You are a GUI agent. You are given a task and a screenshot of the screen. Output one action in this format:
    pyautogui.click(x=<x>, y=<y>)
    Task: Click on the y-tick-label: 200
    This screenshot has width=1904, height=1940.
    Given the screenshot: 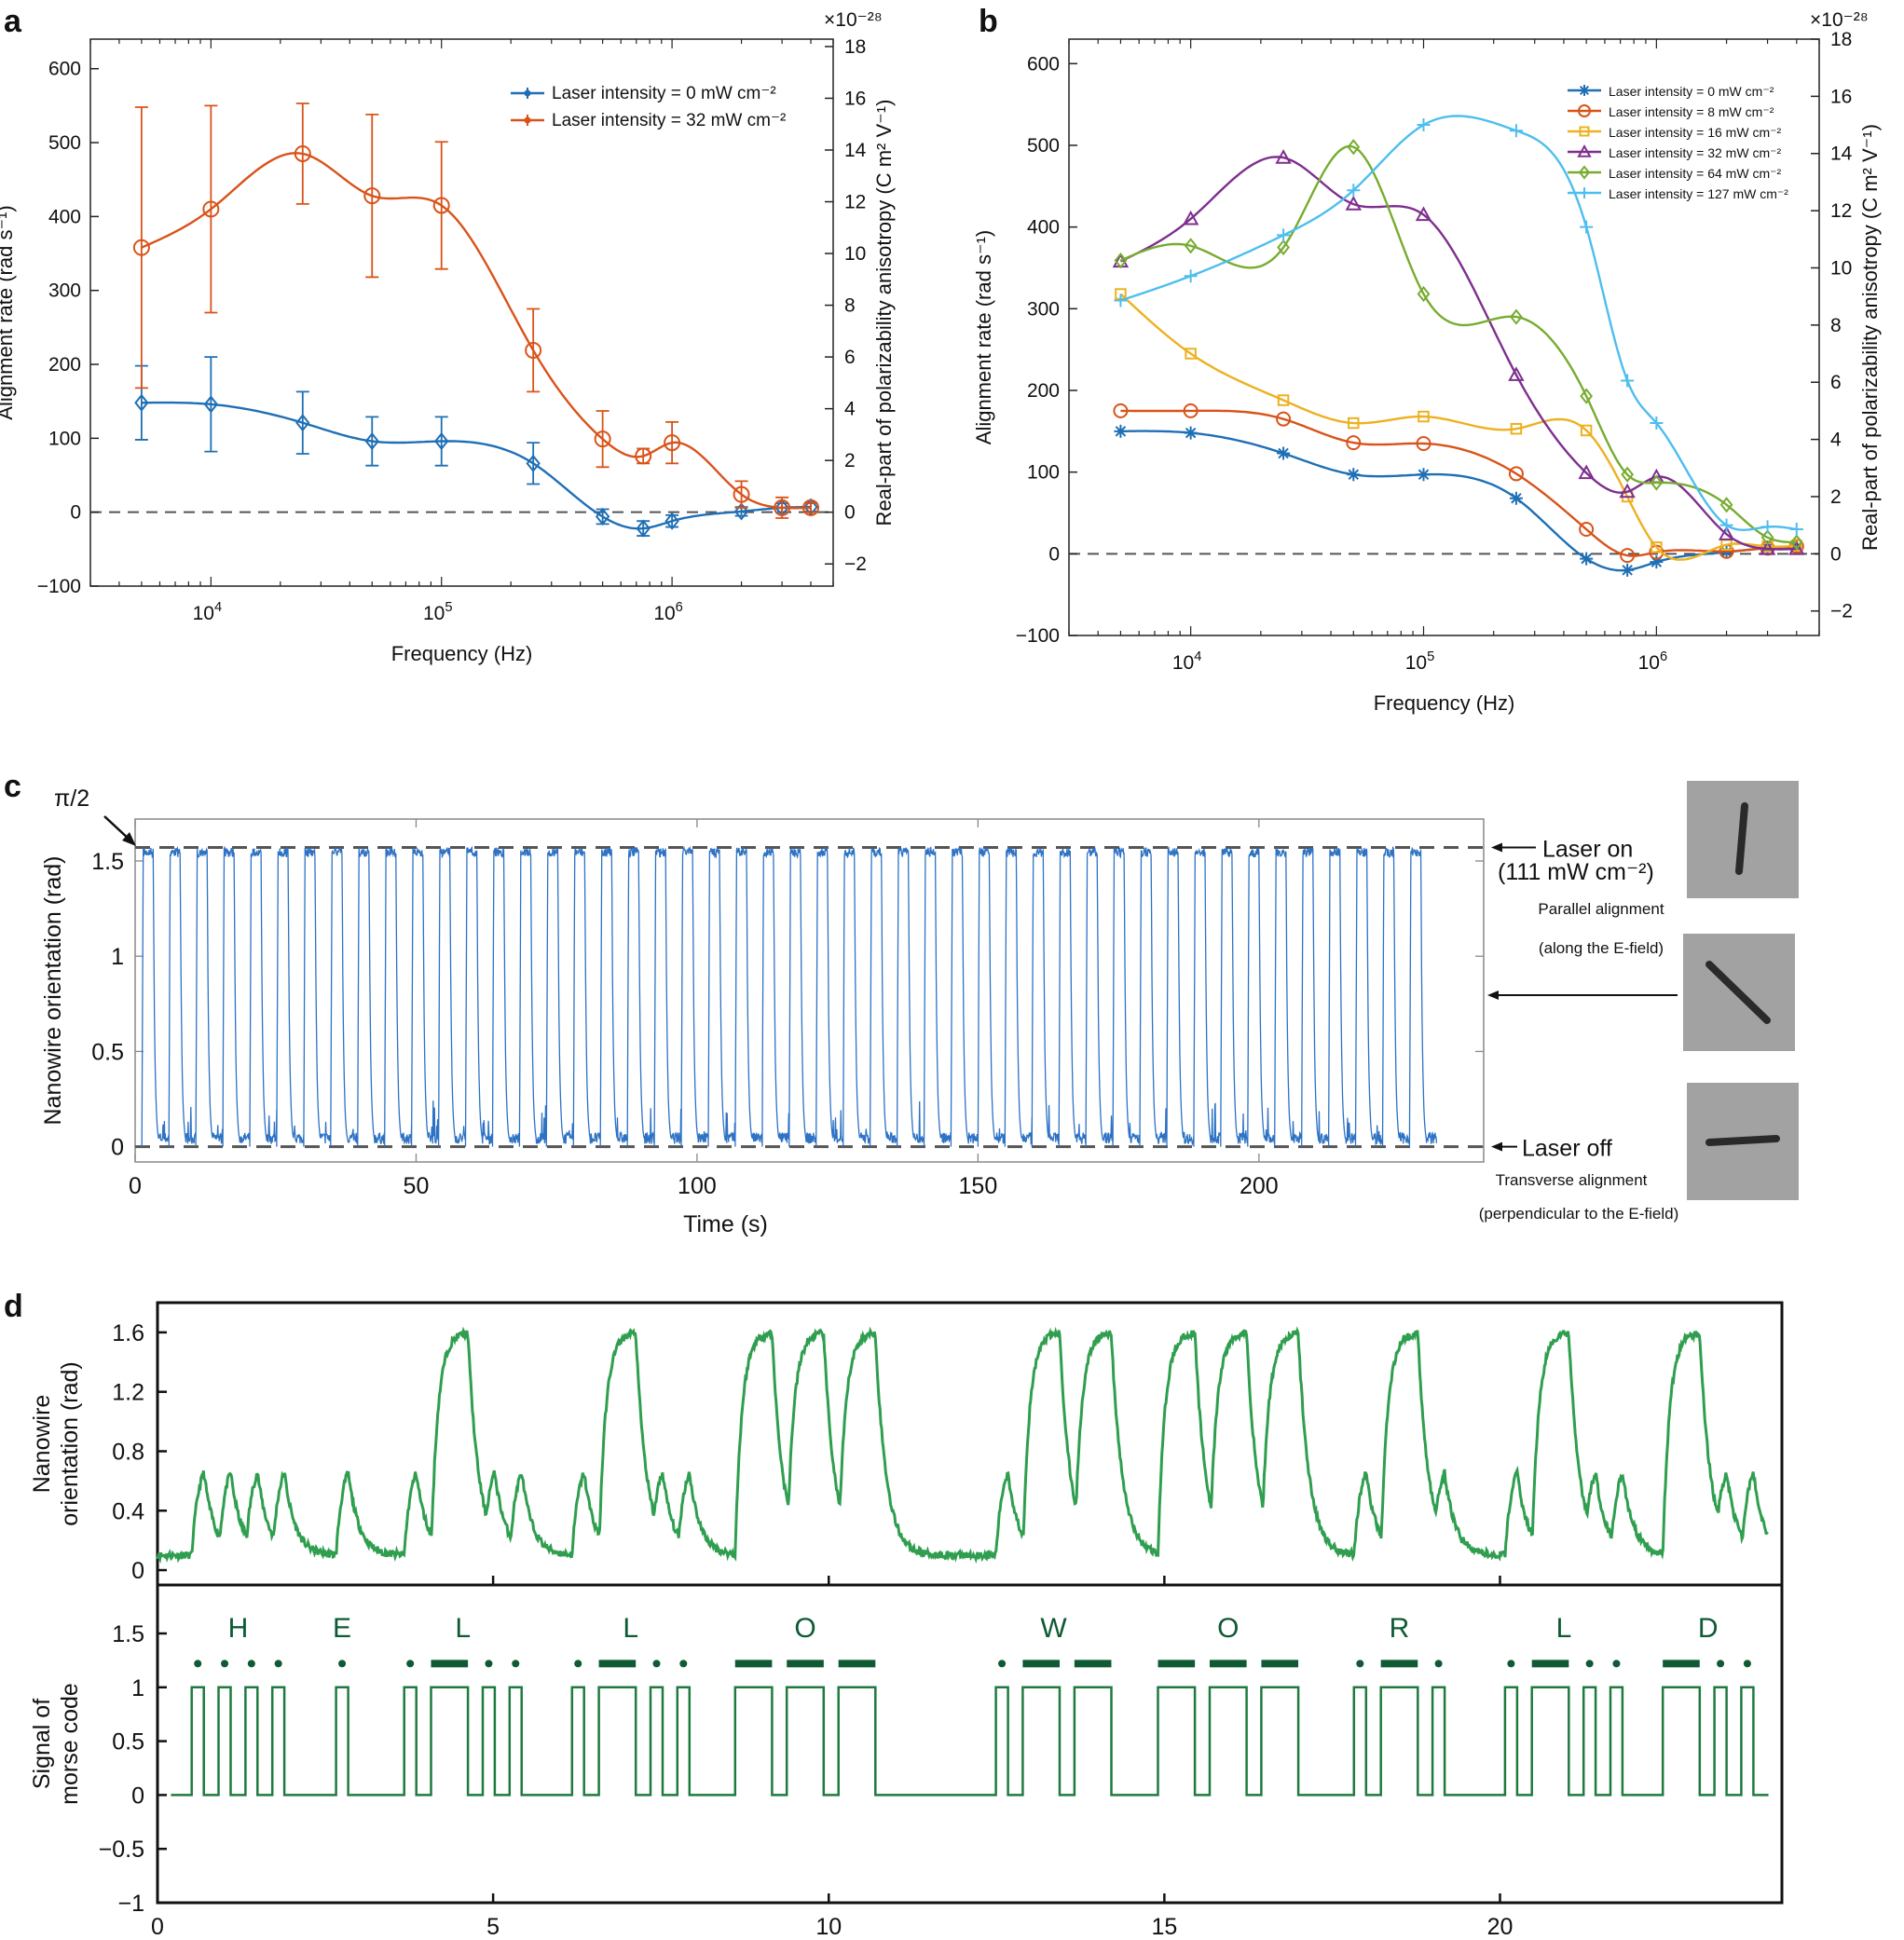 What is the action you would take?
    pyautogui.click(x=1043, y=391)
    